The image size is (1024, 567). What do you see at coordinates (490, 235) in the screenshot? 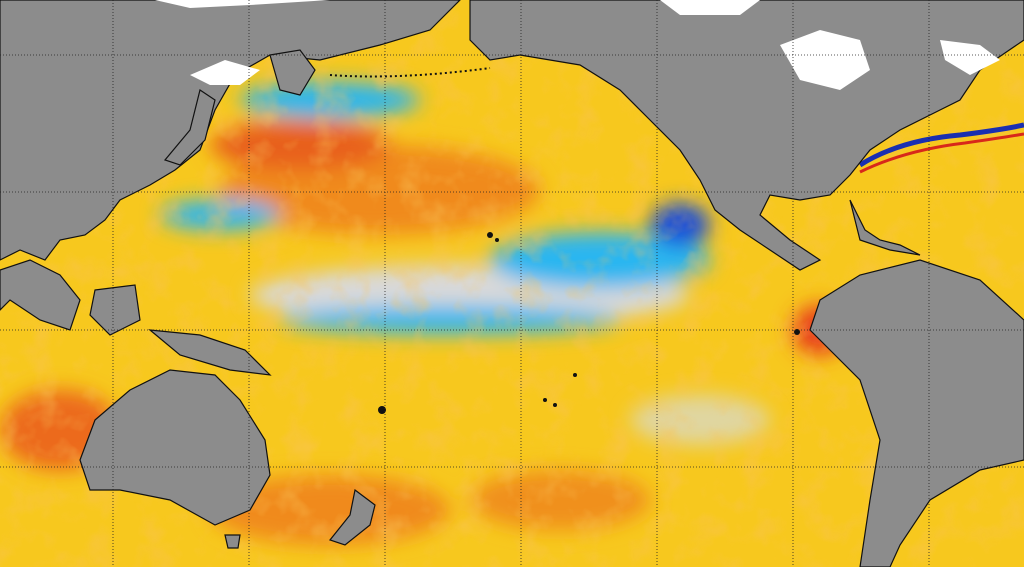
I see `island-hawaii` at bounding box center [490, 235].